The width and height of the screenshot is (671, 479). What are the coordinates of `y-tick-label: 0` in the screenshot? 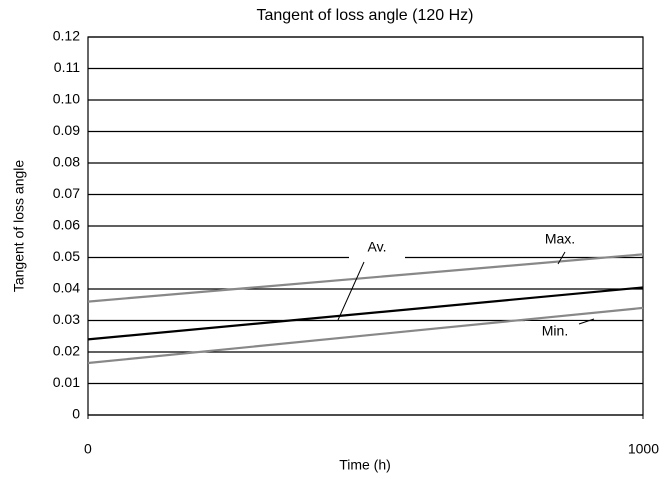 It's located at (76, 414).